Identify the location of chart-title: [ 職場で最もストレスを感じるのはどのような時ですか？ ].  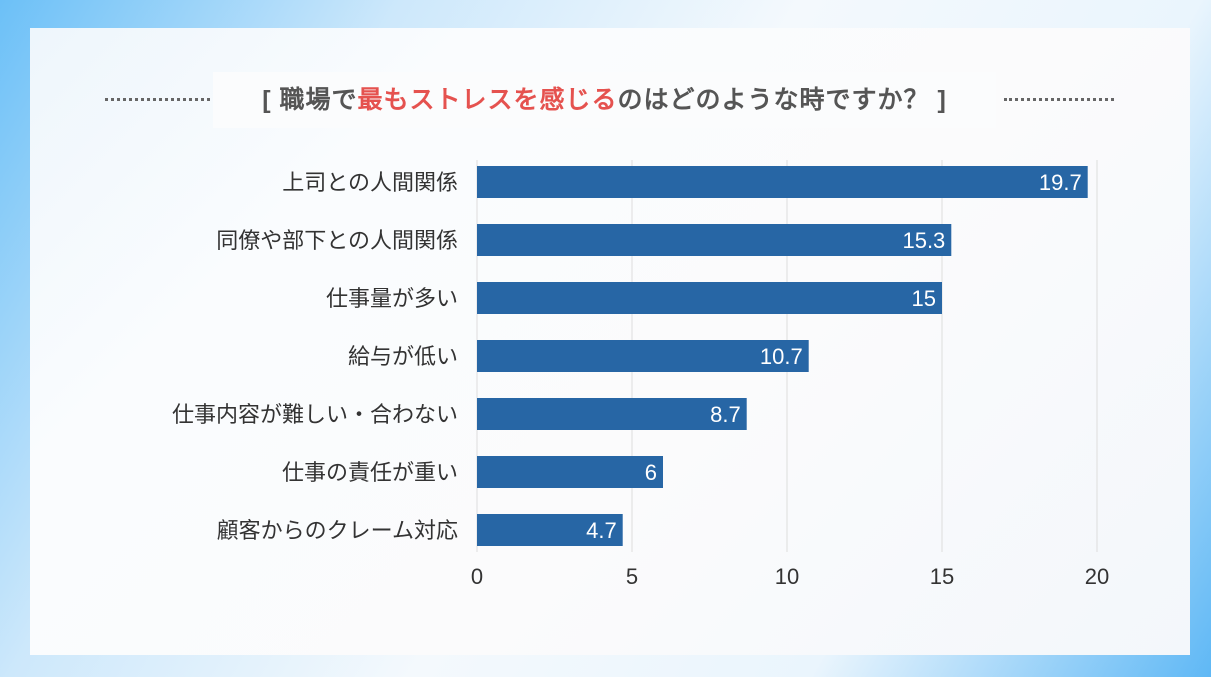
(604, 100).